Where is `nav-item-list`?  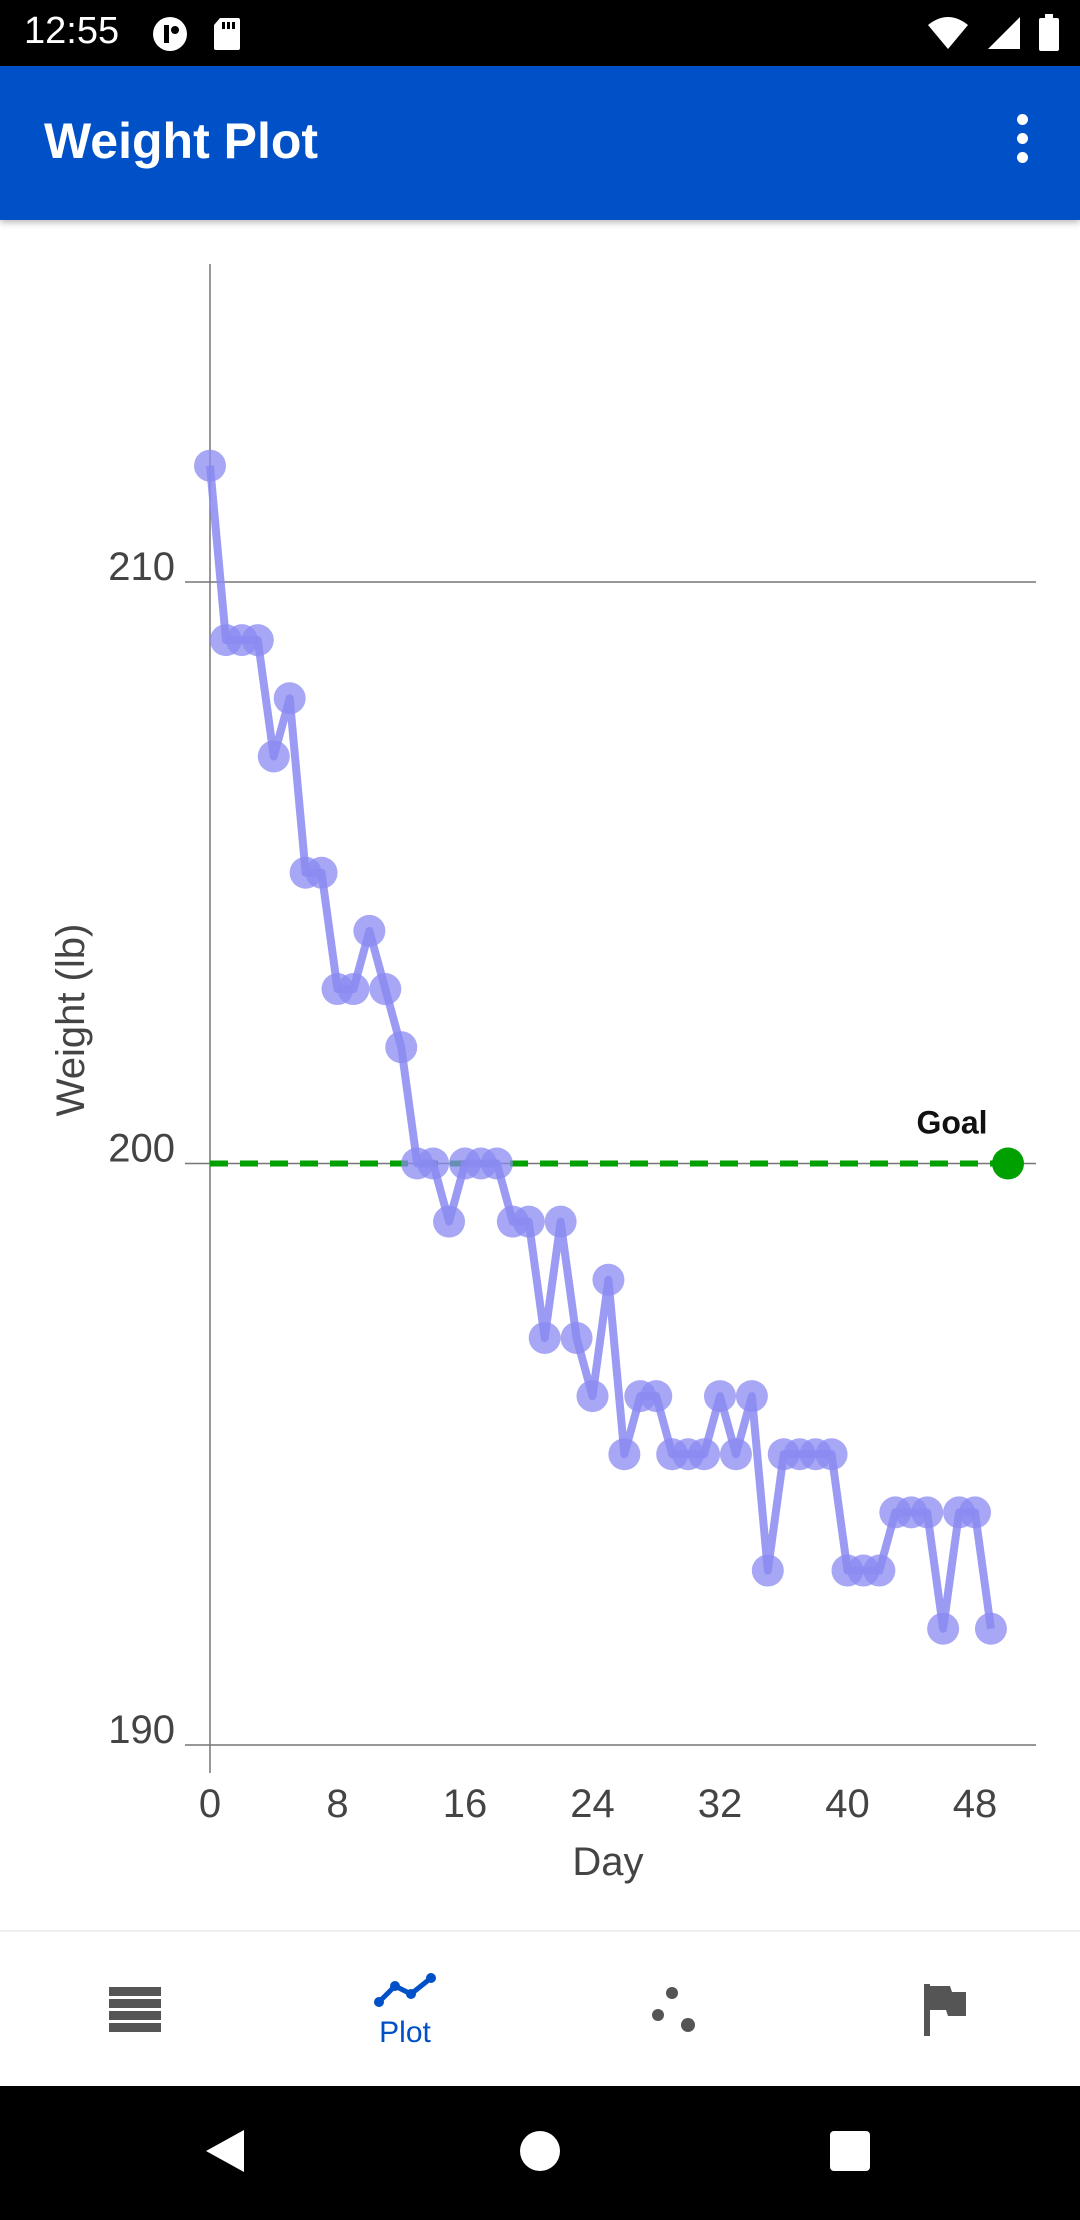 nav-item-list is located at coordinates (135, 2010).